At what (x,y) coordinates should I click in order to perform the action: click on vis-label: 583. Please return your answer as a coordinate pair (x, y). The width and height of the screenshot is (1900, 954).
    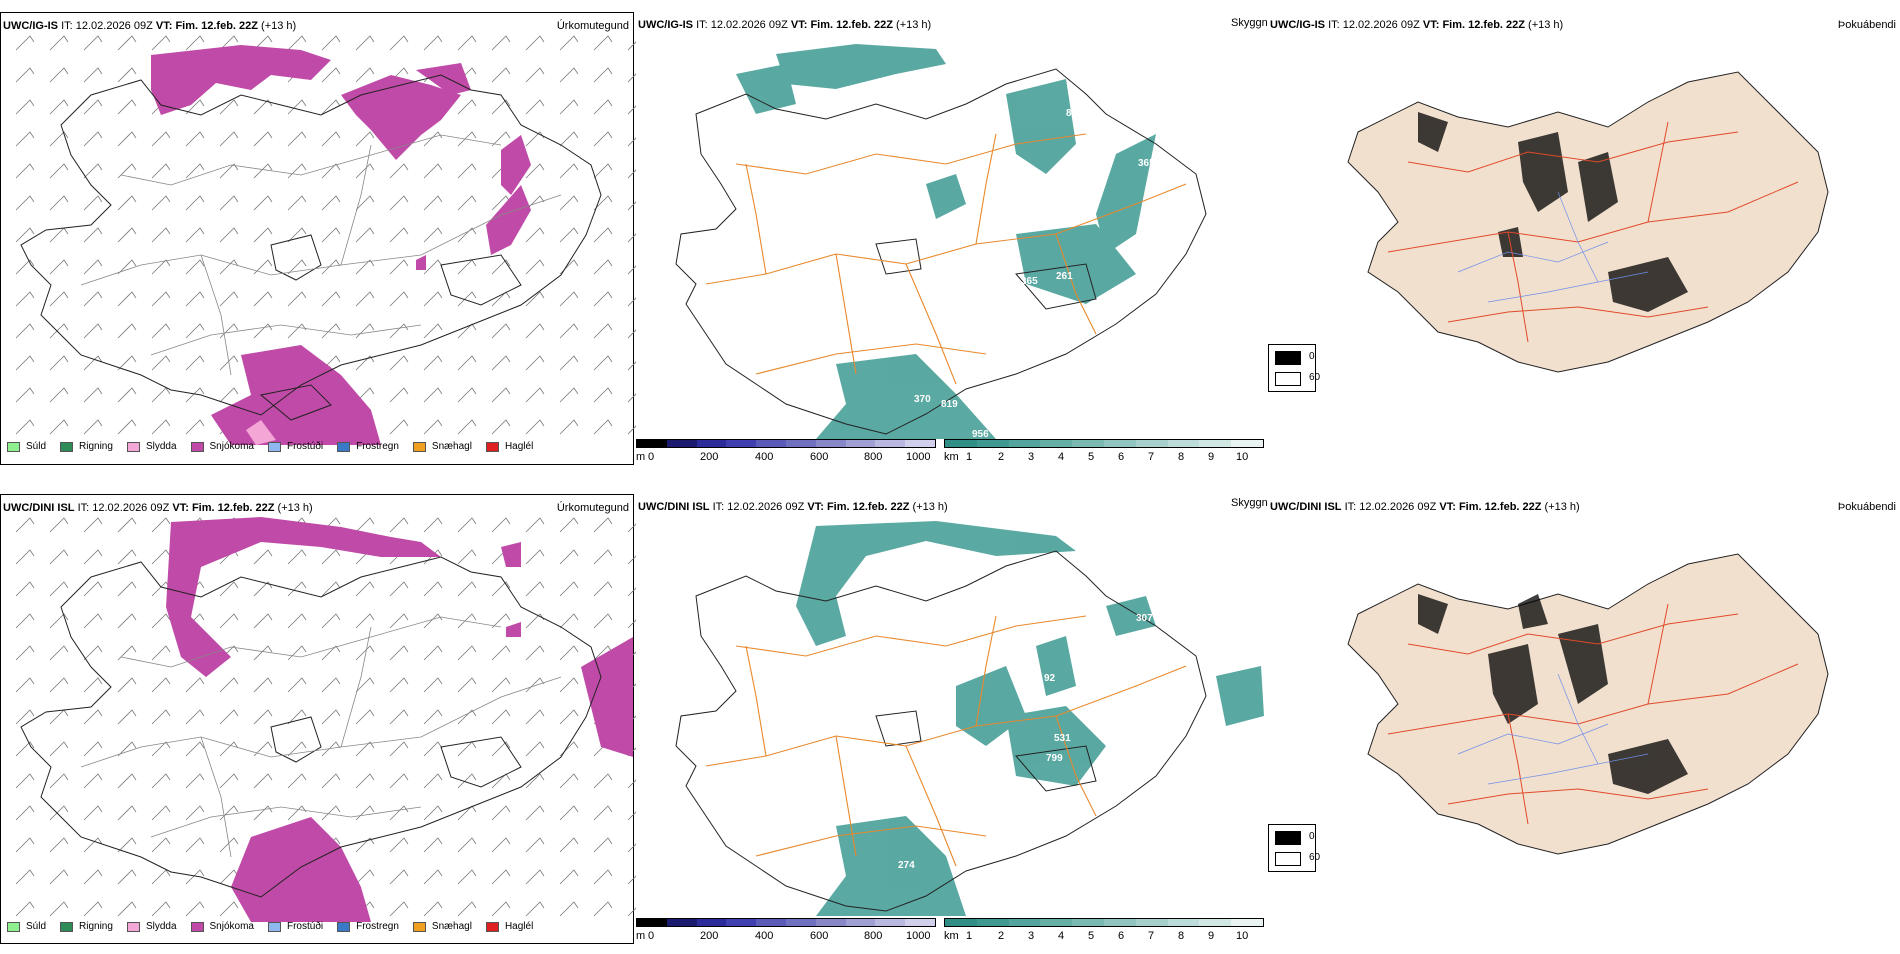
    Looking at the image, I should click on (856, 648).